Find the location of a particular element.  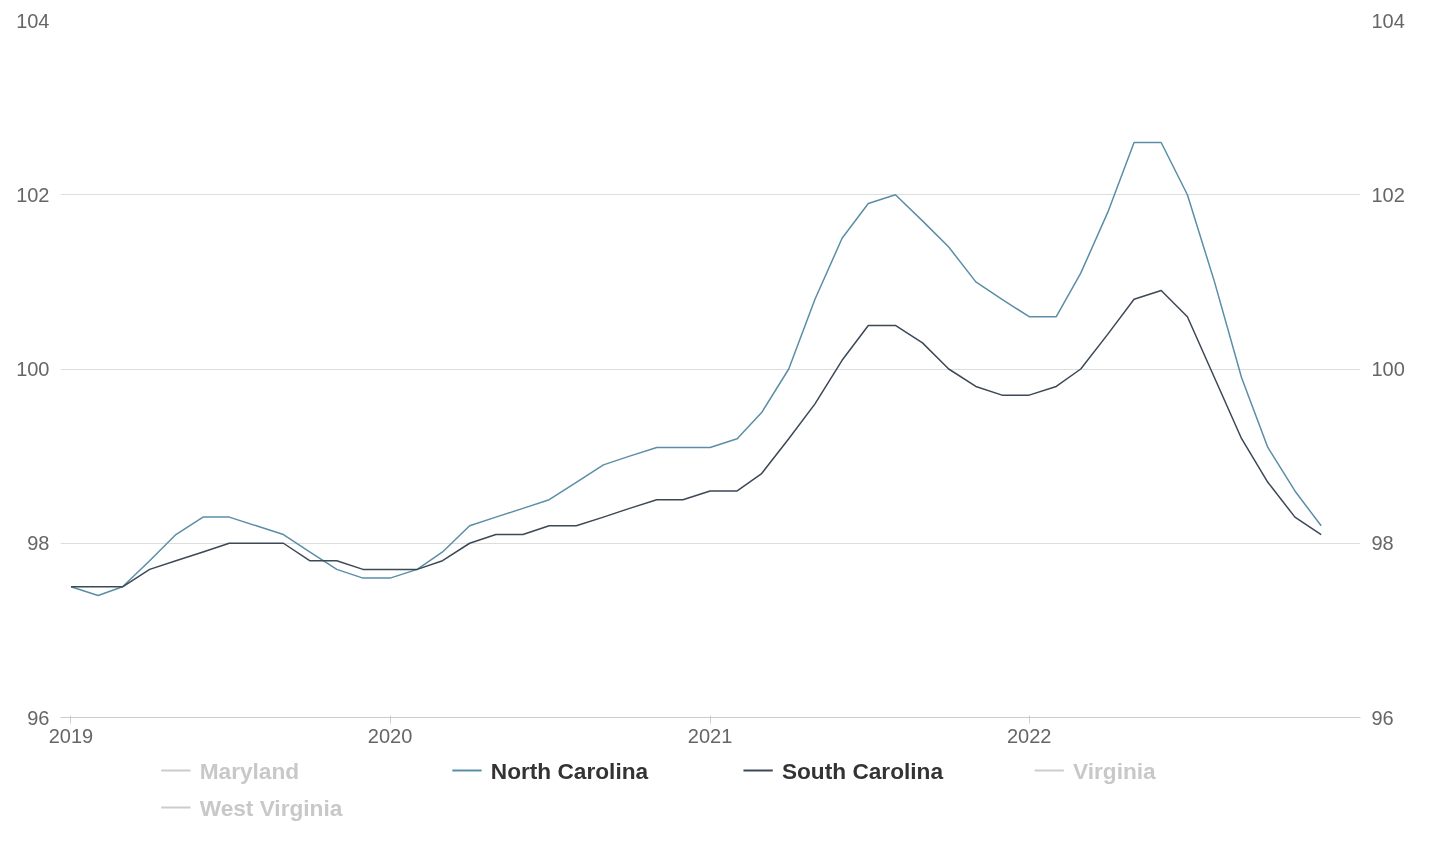

y-tick-label: 104 is located at coordinates (33, 20).